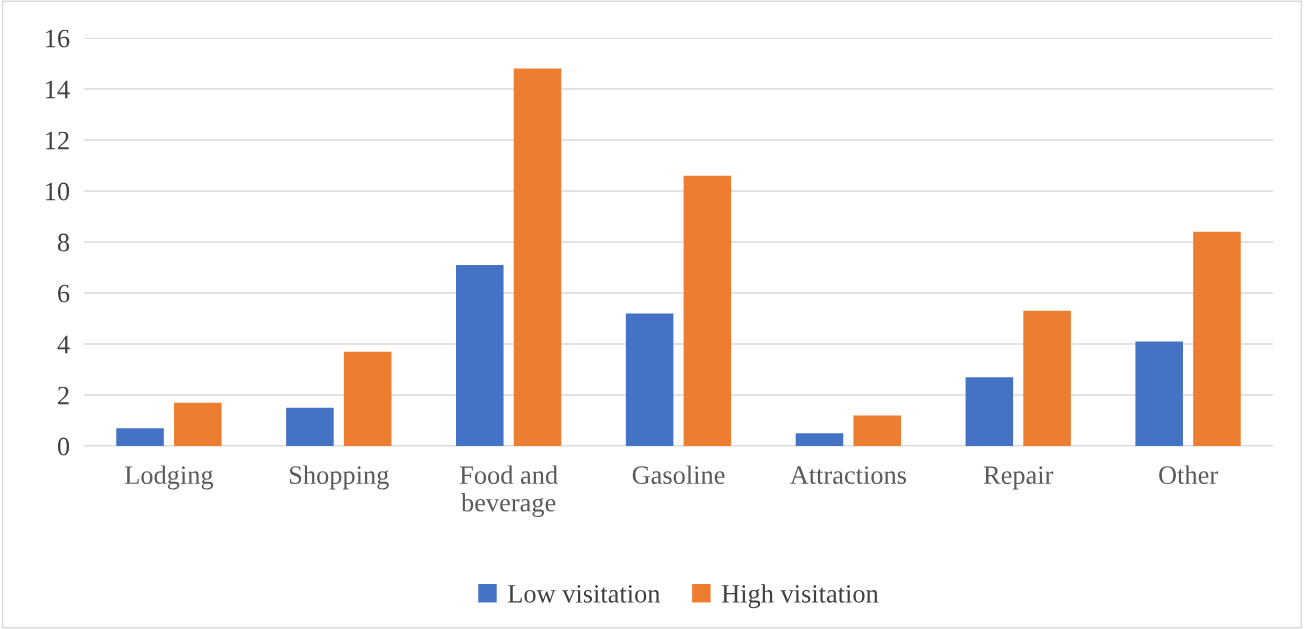 This screenshot has height=629, width=1304. Describe the element at coordinates (584, 593) in the screenshot. I see `legend-label: Low visitation` at that location.